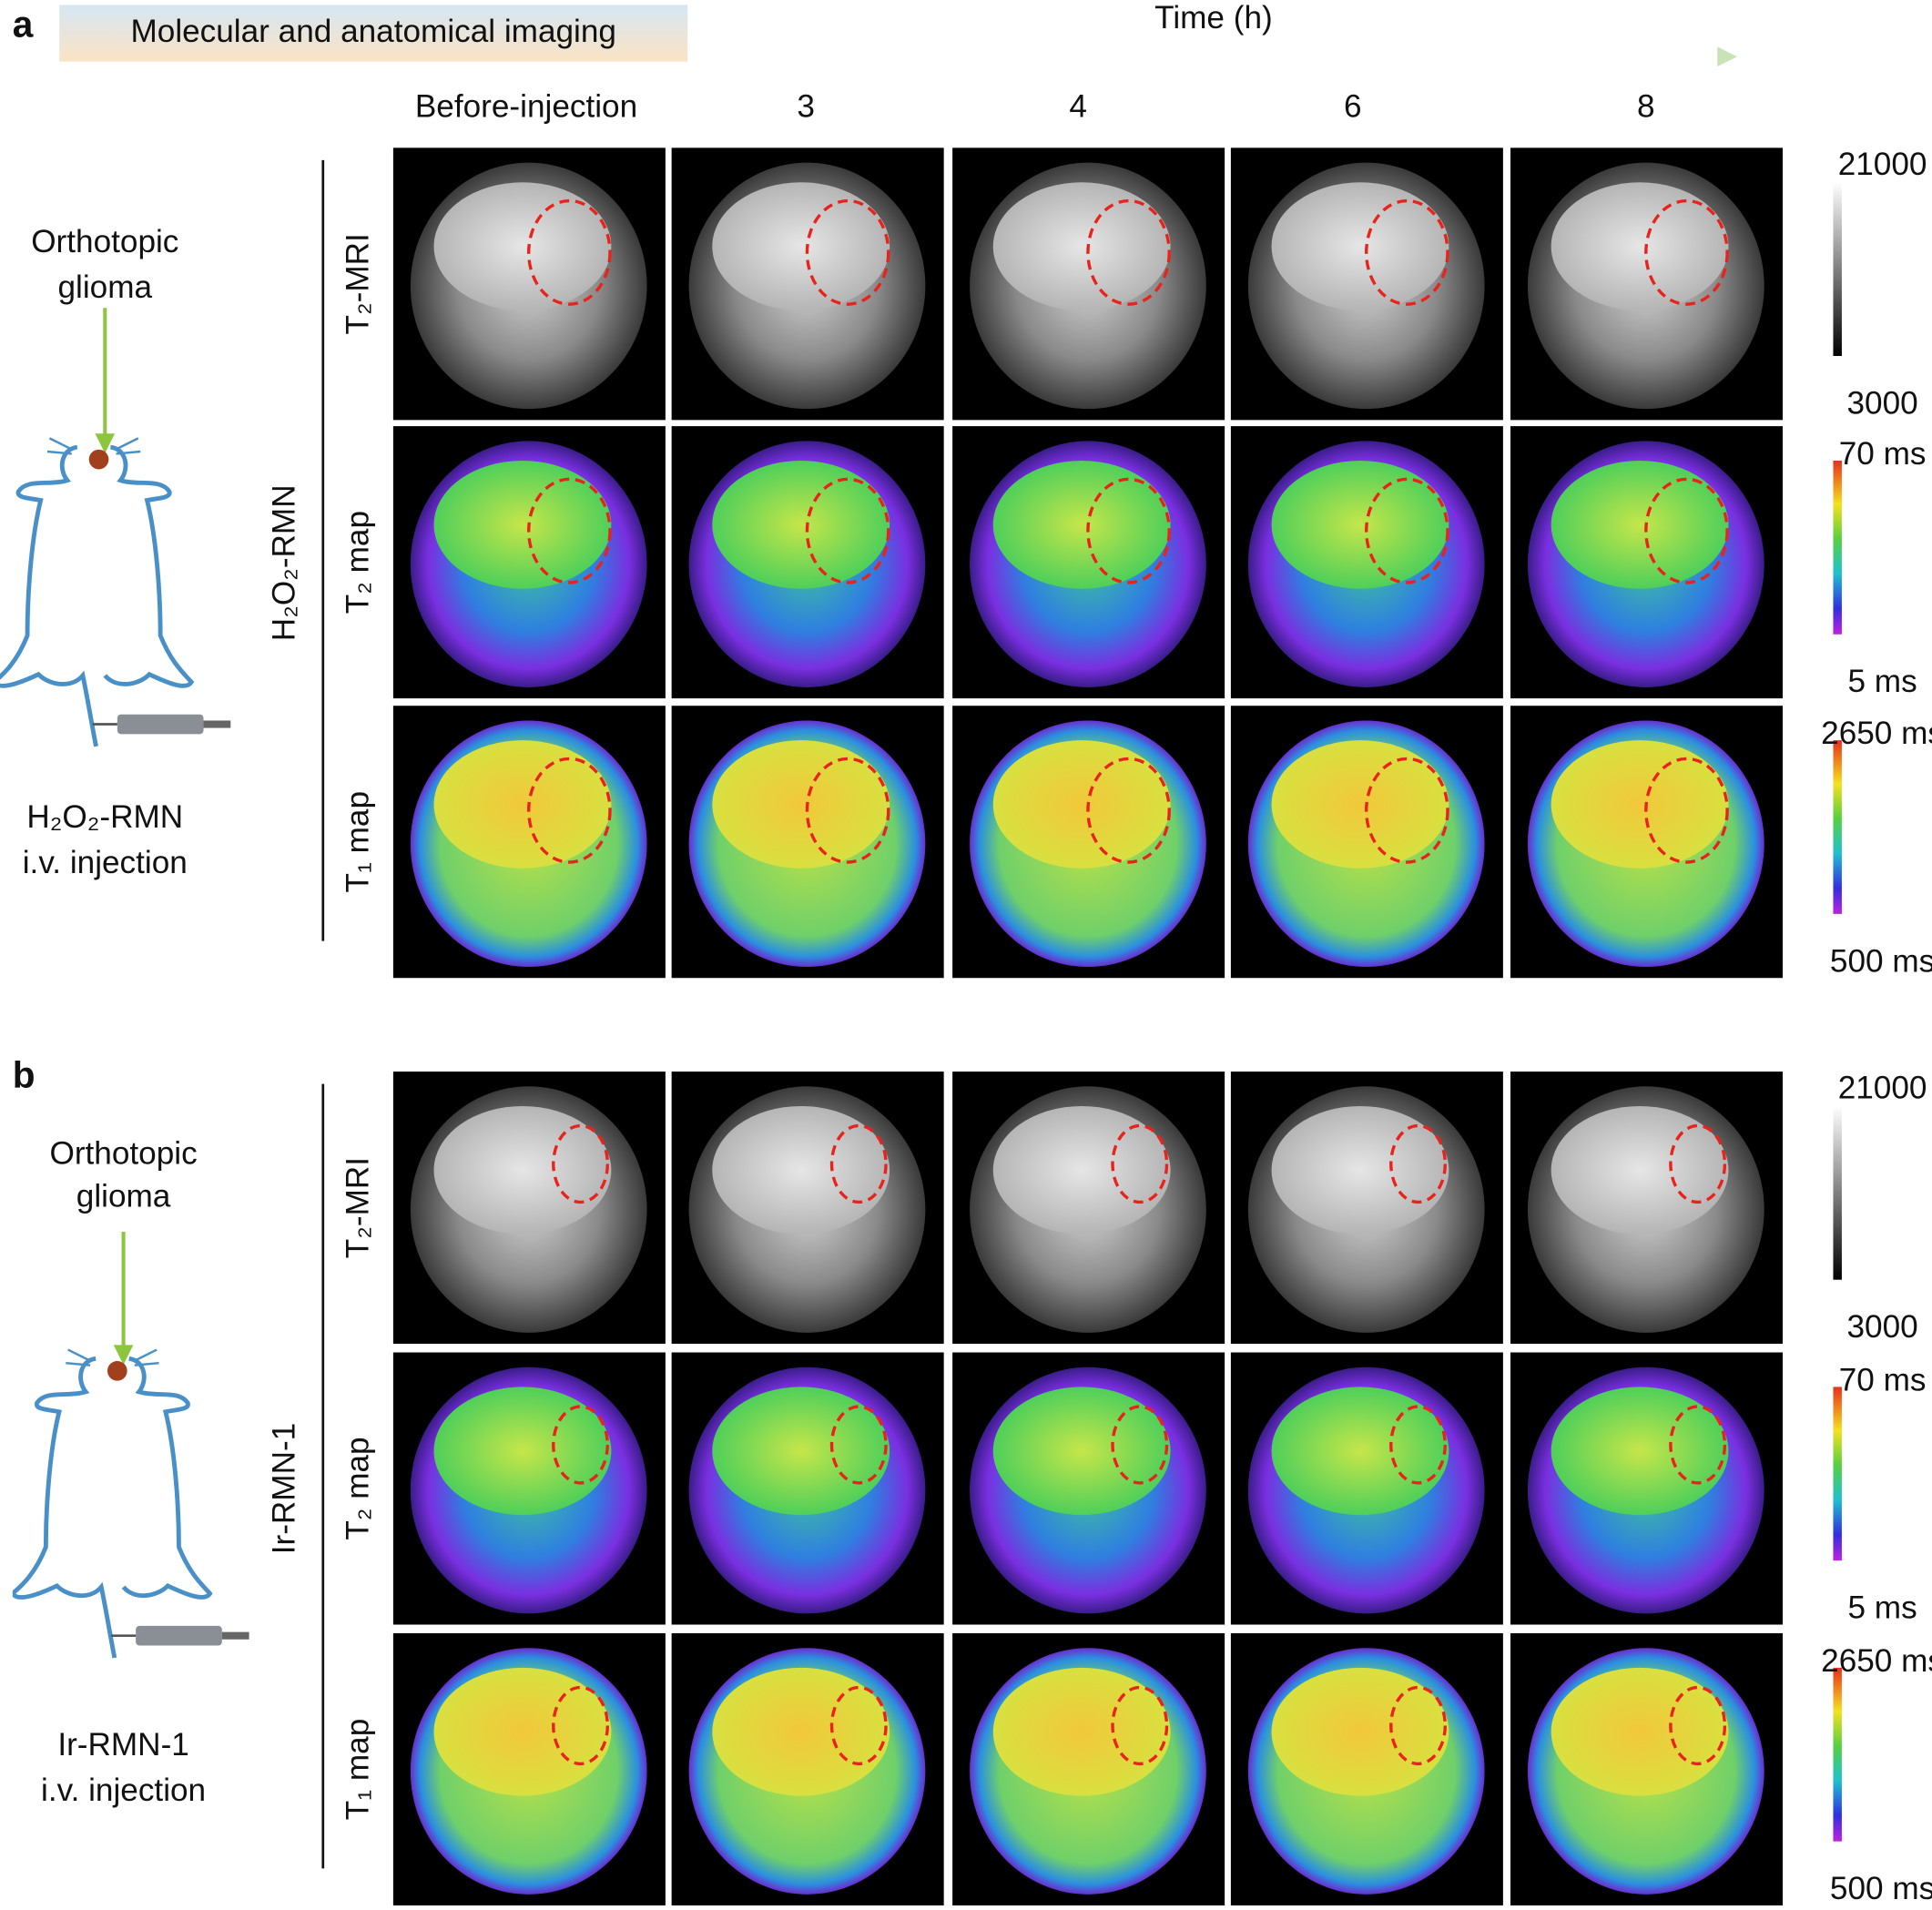 The image size is (1932, 1910). Describe the element at coordinates (23, 24) in the screenshot. I see `panel-label: a` at that location.